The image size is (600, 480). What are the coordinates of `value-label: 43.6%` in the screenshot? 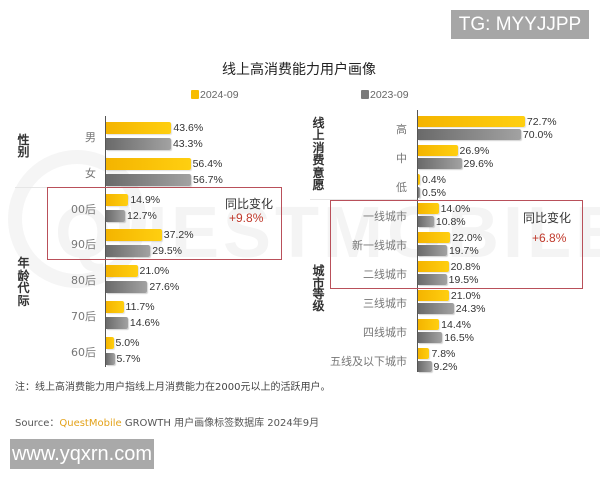 It's located at (188, 128).